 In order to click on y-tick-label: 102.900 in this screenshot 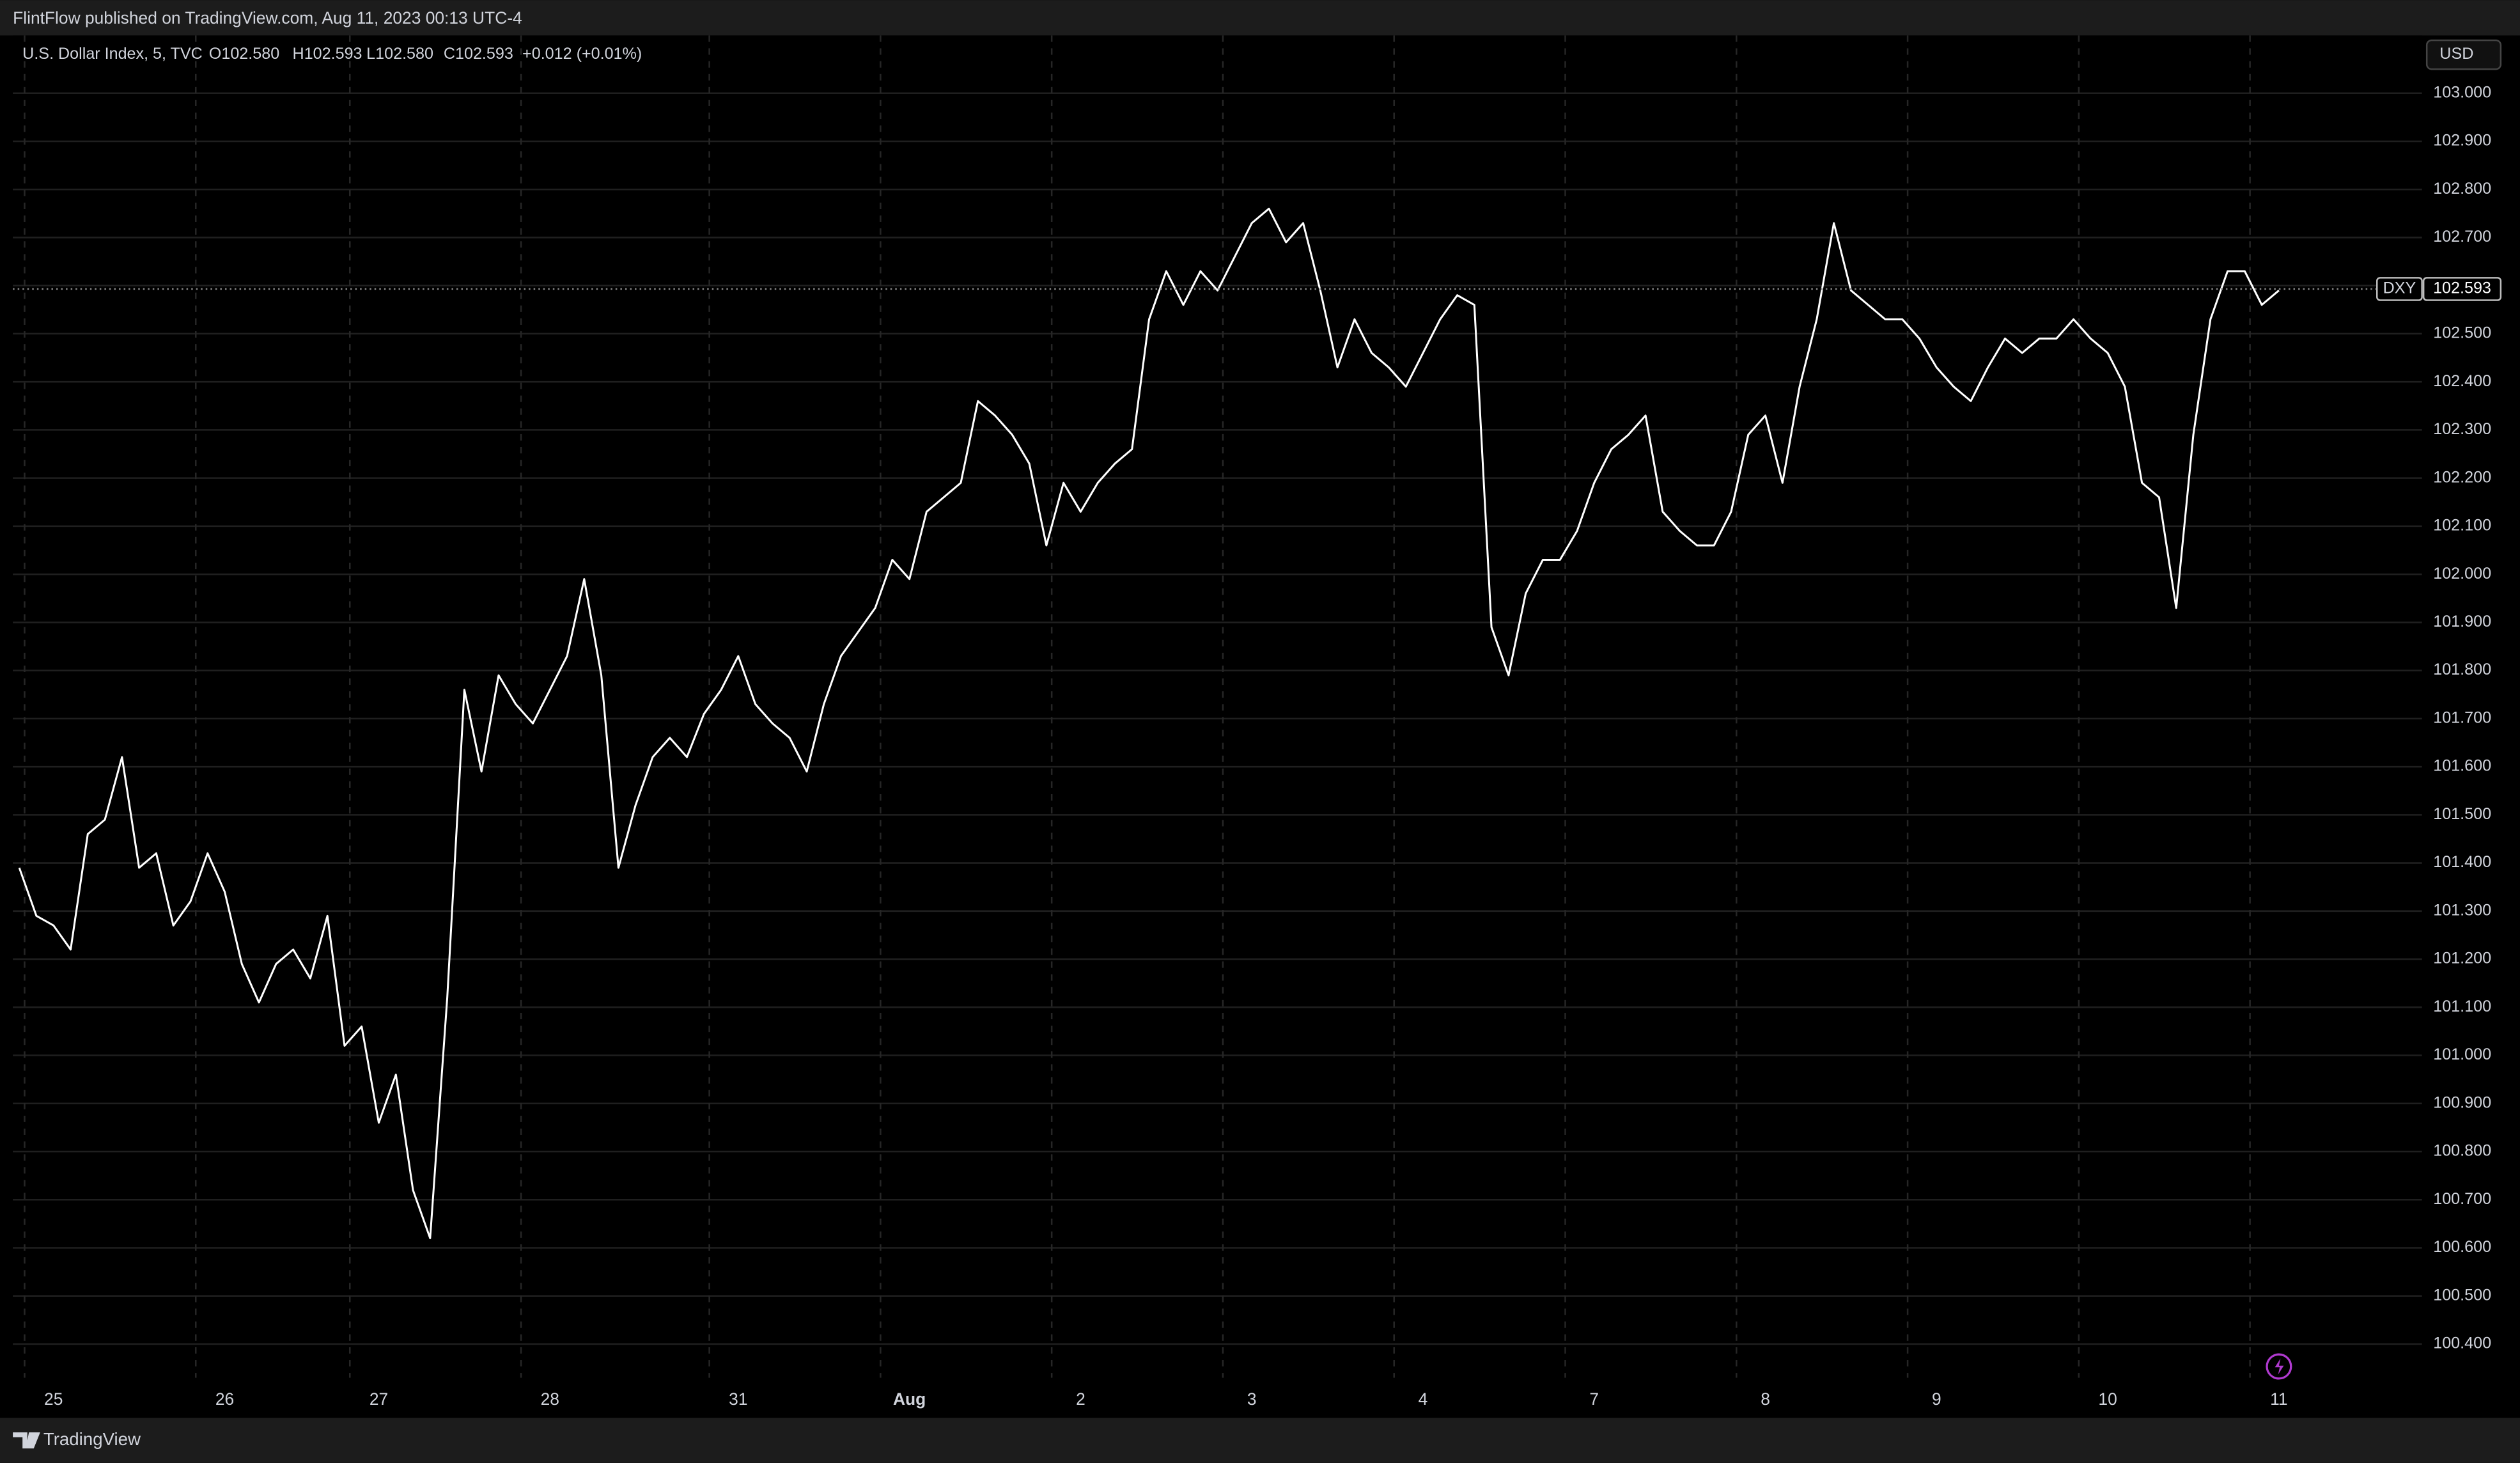, I will do `click(2462, 141)`.